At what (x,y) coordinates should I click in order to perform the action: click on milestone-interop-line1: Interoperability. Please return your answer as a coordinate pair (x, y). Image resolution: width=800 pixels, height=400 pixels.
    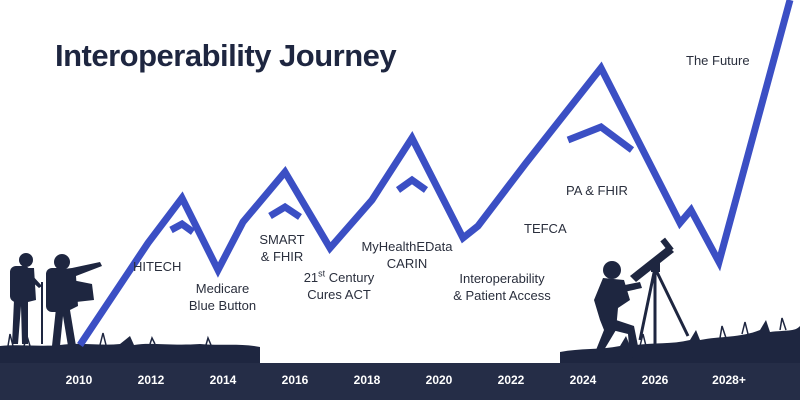
    Looking at the image, I should click on (502, 278).